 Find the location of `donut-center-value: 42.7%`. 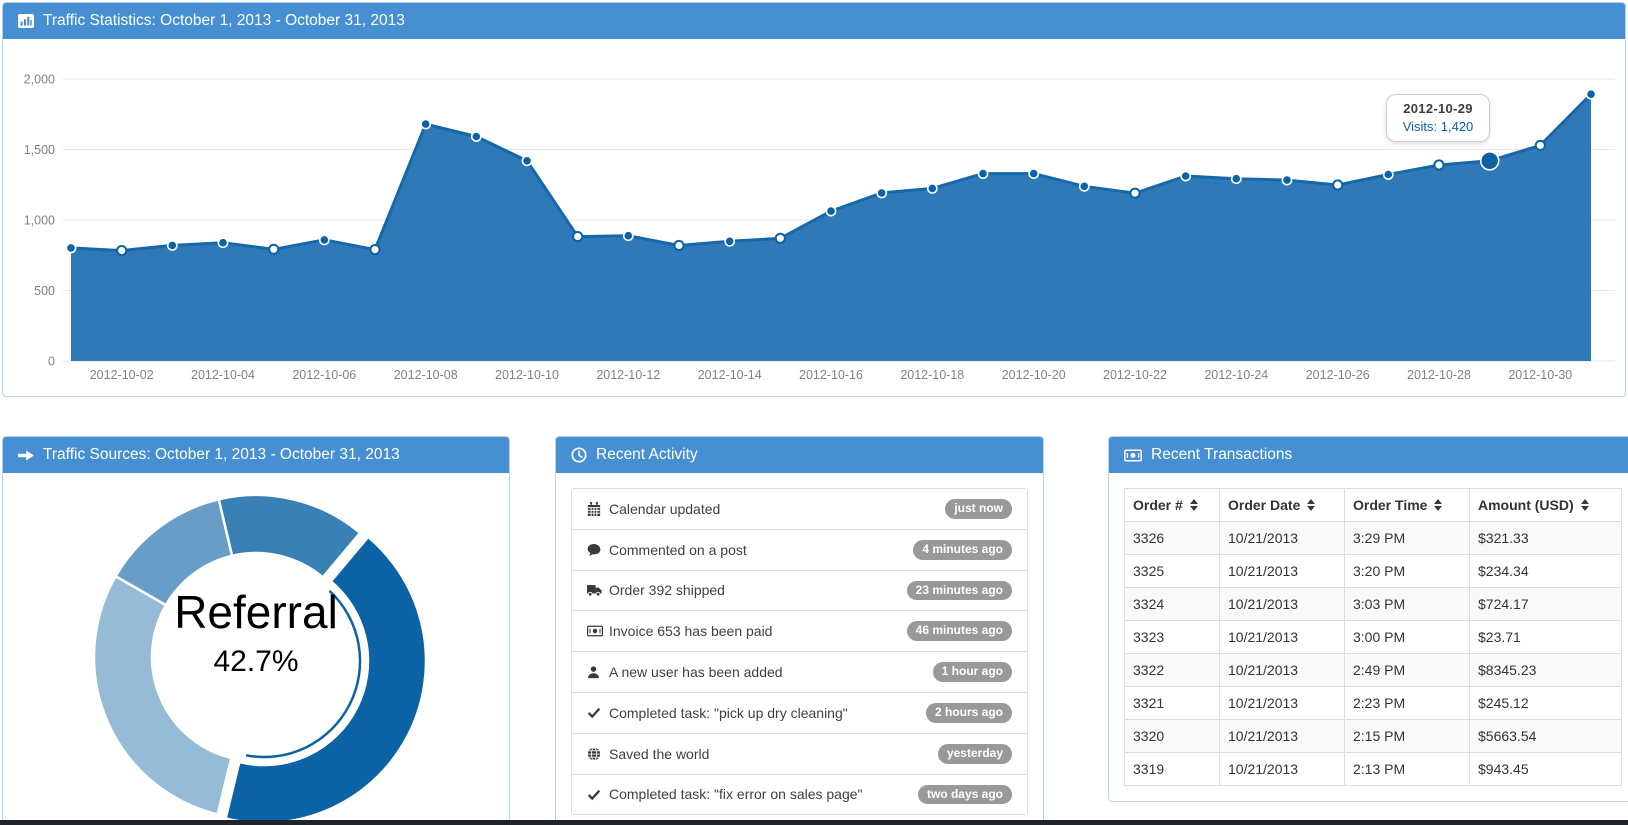

donut-center-value: 42.7% is located at coordinates (255, 661).